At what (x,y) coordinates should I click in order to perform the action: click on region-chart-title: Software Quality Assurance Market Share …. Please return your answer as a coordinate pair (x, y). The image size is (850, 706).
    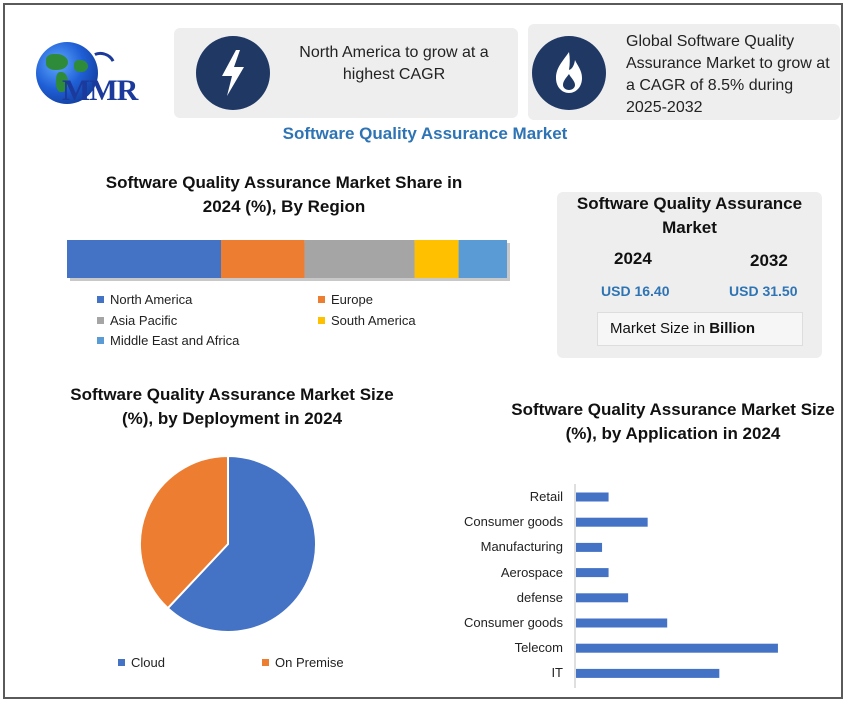
    Looking at the image, I should click on (284, 194).